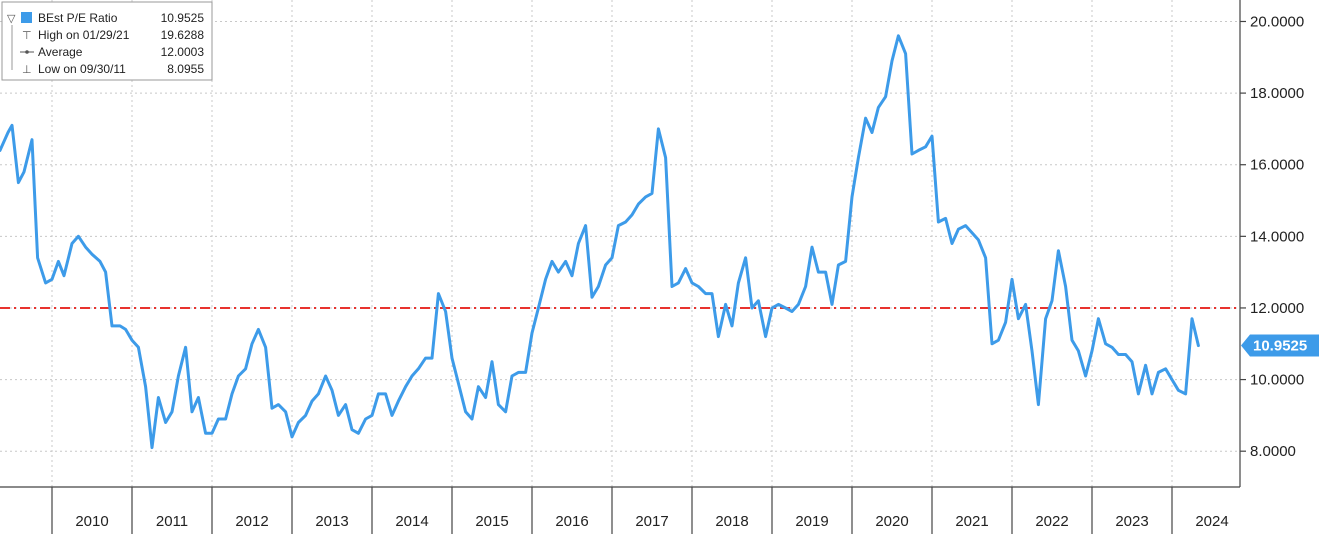 This screenshot has height=534, width=1320. What do you see at coordinates (27, 52) in the screenshot?
I see `average-marker-dot` at bounding box center [27, 52].